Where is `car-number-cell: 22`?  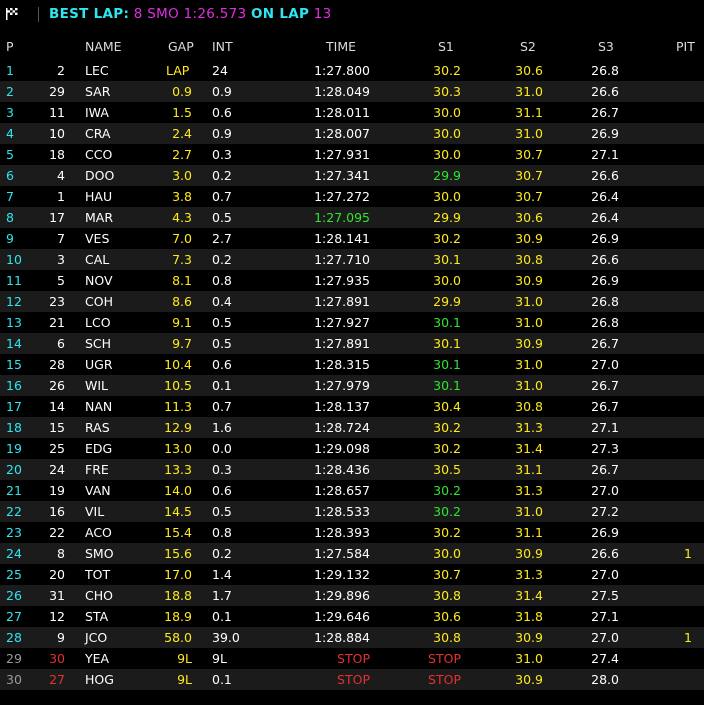 car-number-cell: 22 is located at coordinates (57, 532).